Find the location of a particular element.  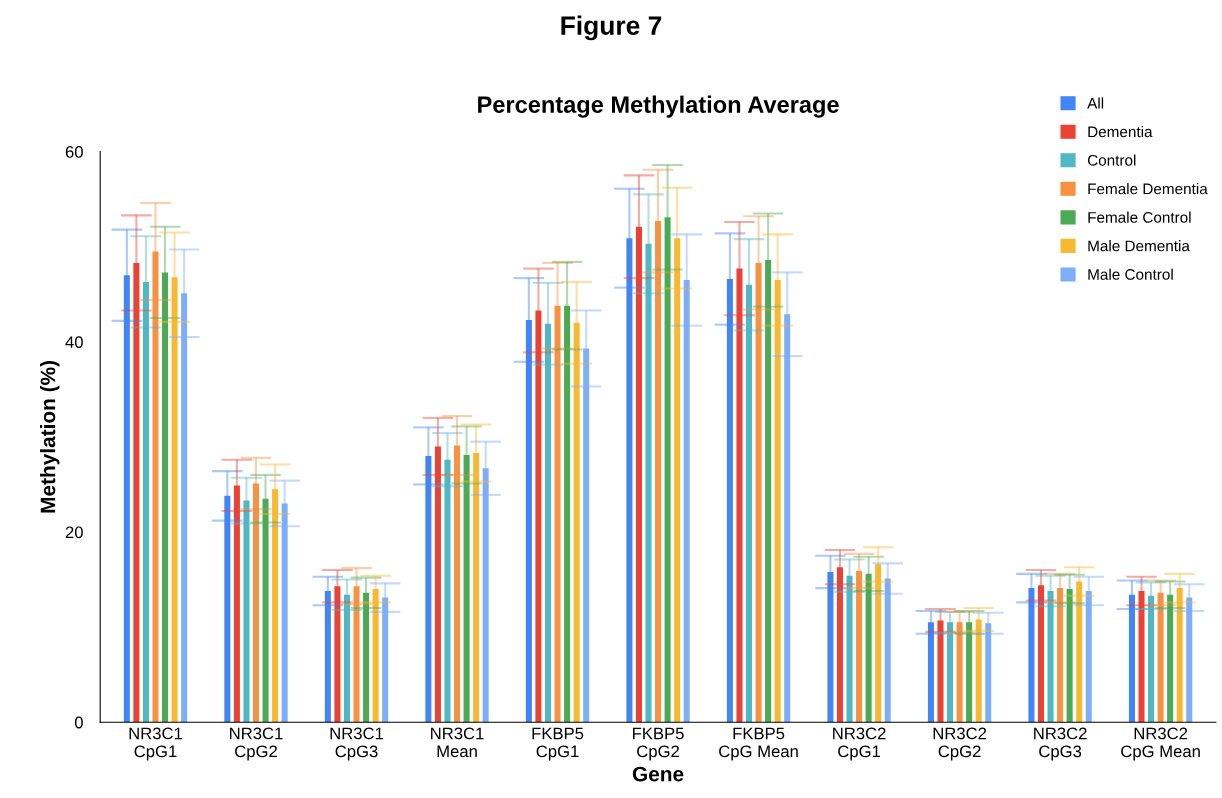

x-tick-label: NR3C1 CpG3 is located at coordinates (357, 744).